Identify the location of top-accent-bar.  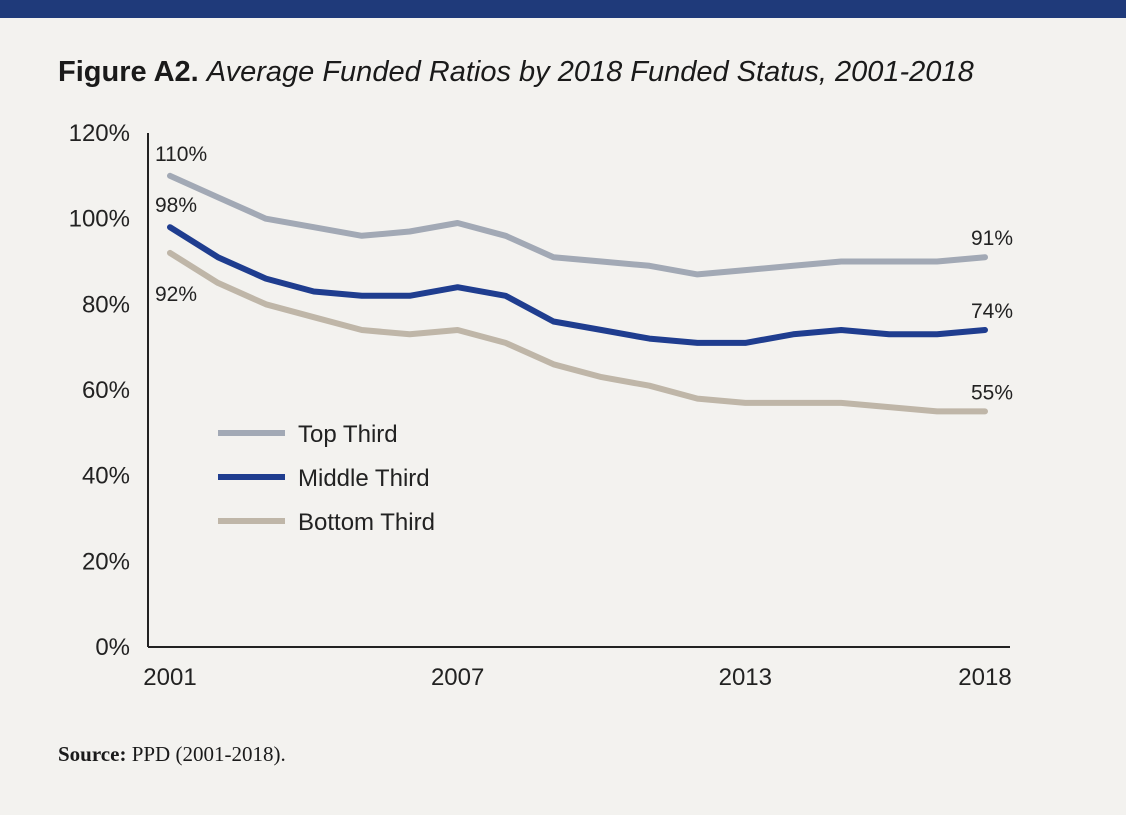
(563, 9).